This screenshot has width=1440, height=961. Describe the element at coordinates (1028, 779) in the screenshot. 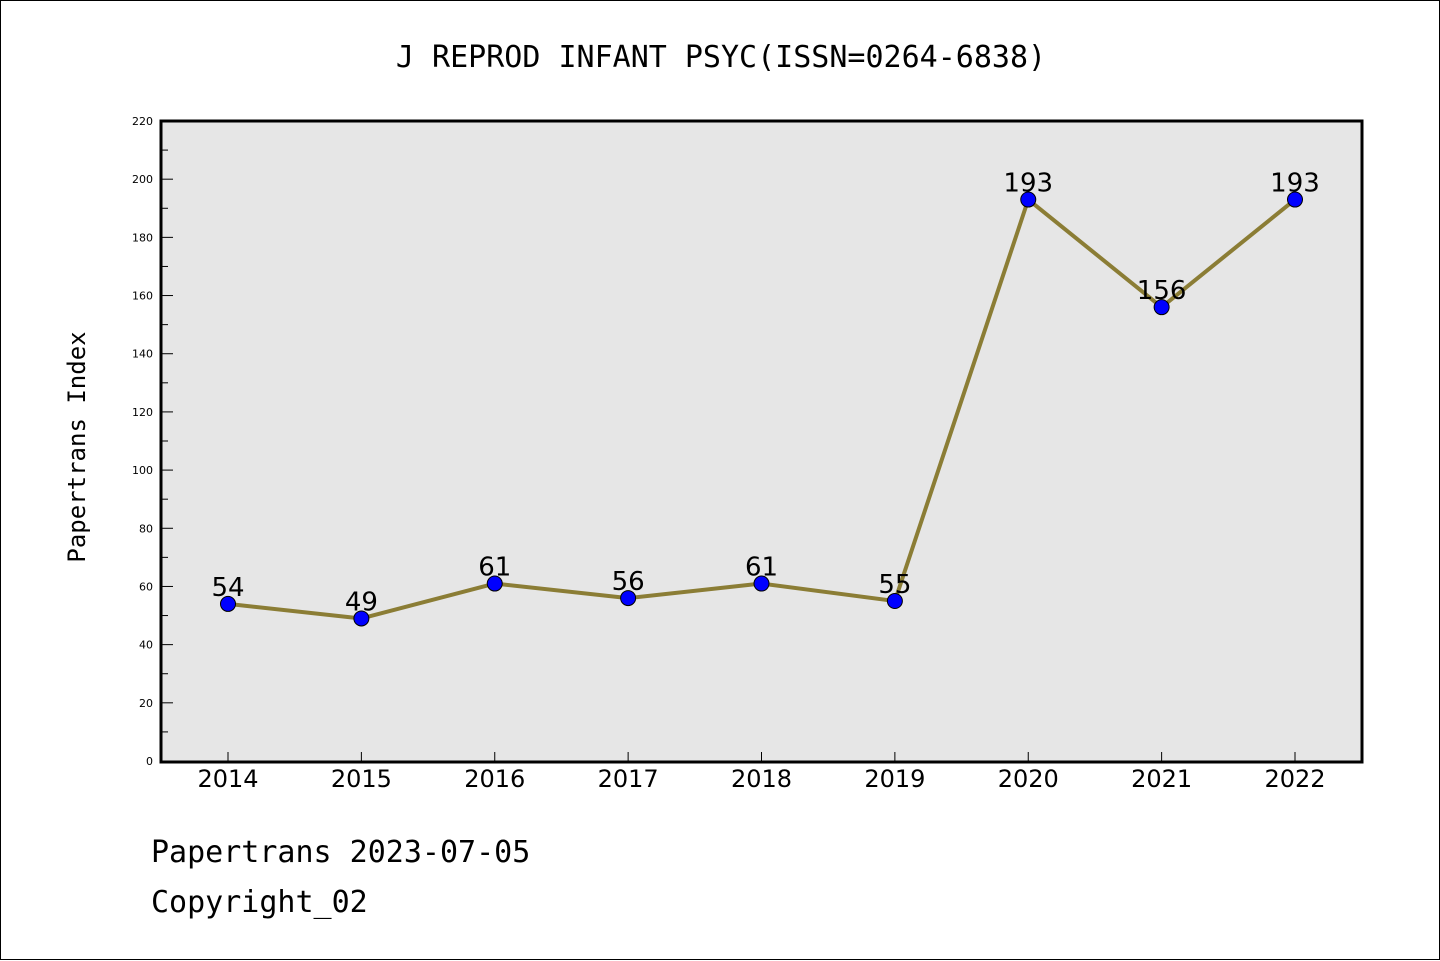

I see `x-tick-label: 2020` at that location.